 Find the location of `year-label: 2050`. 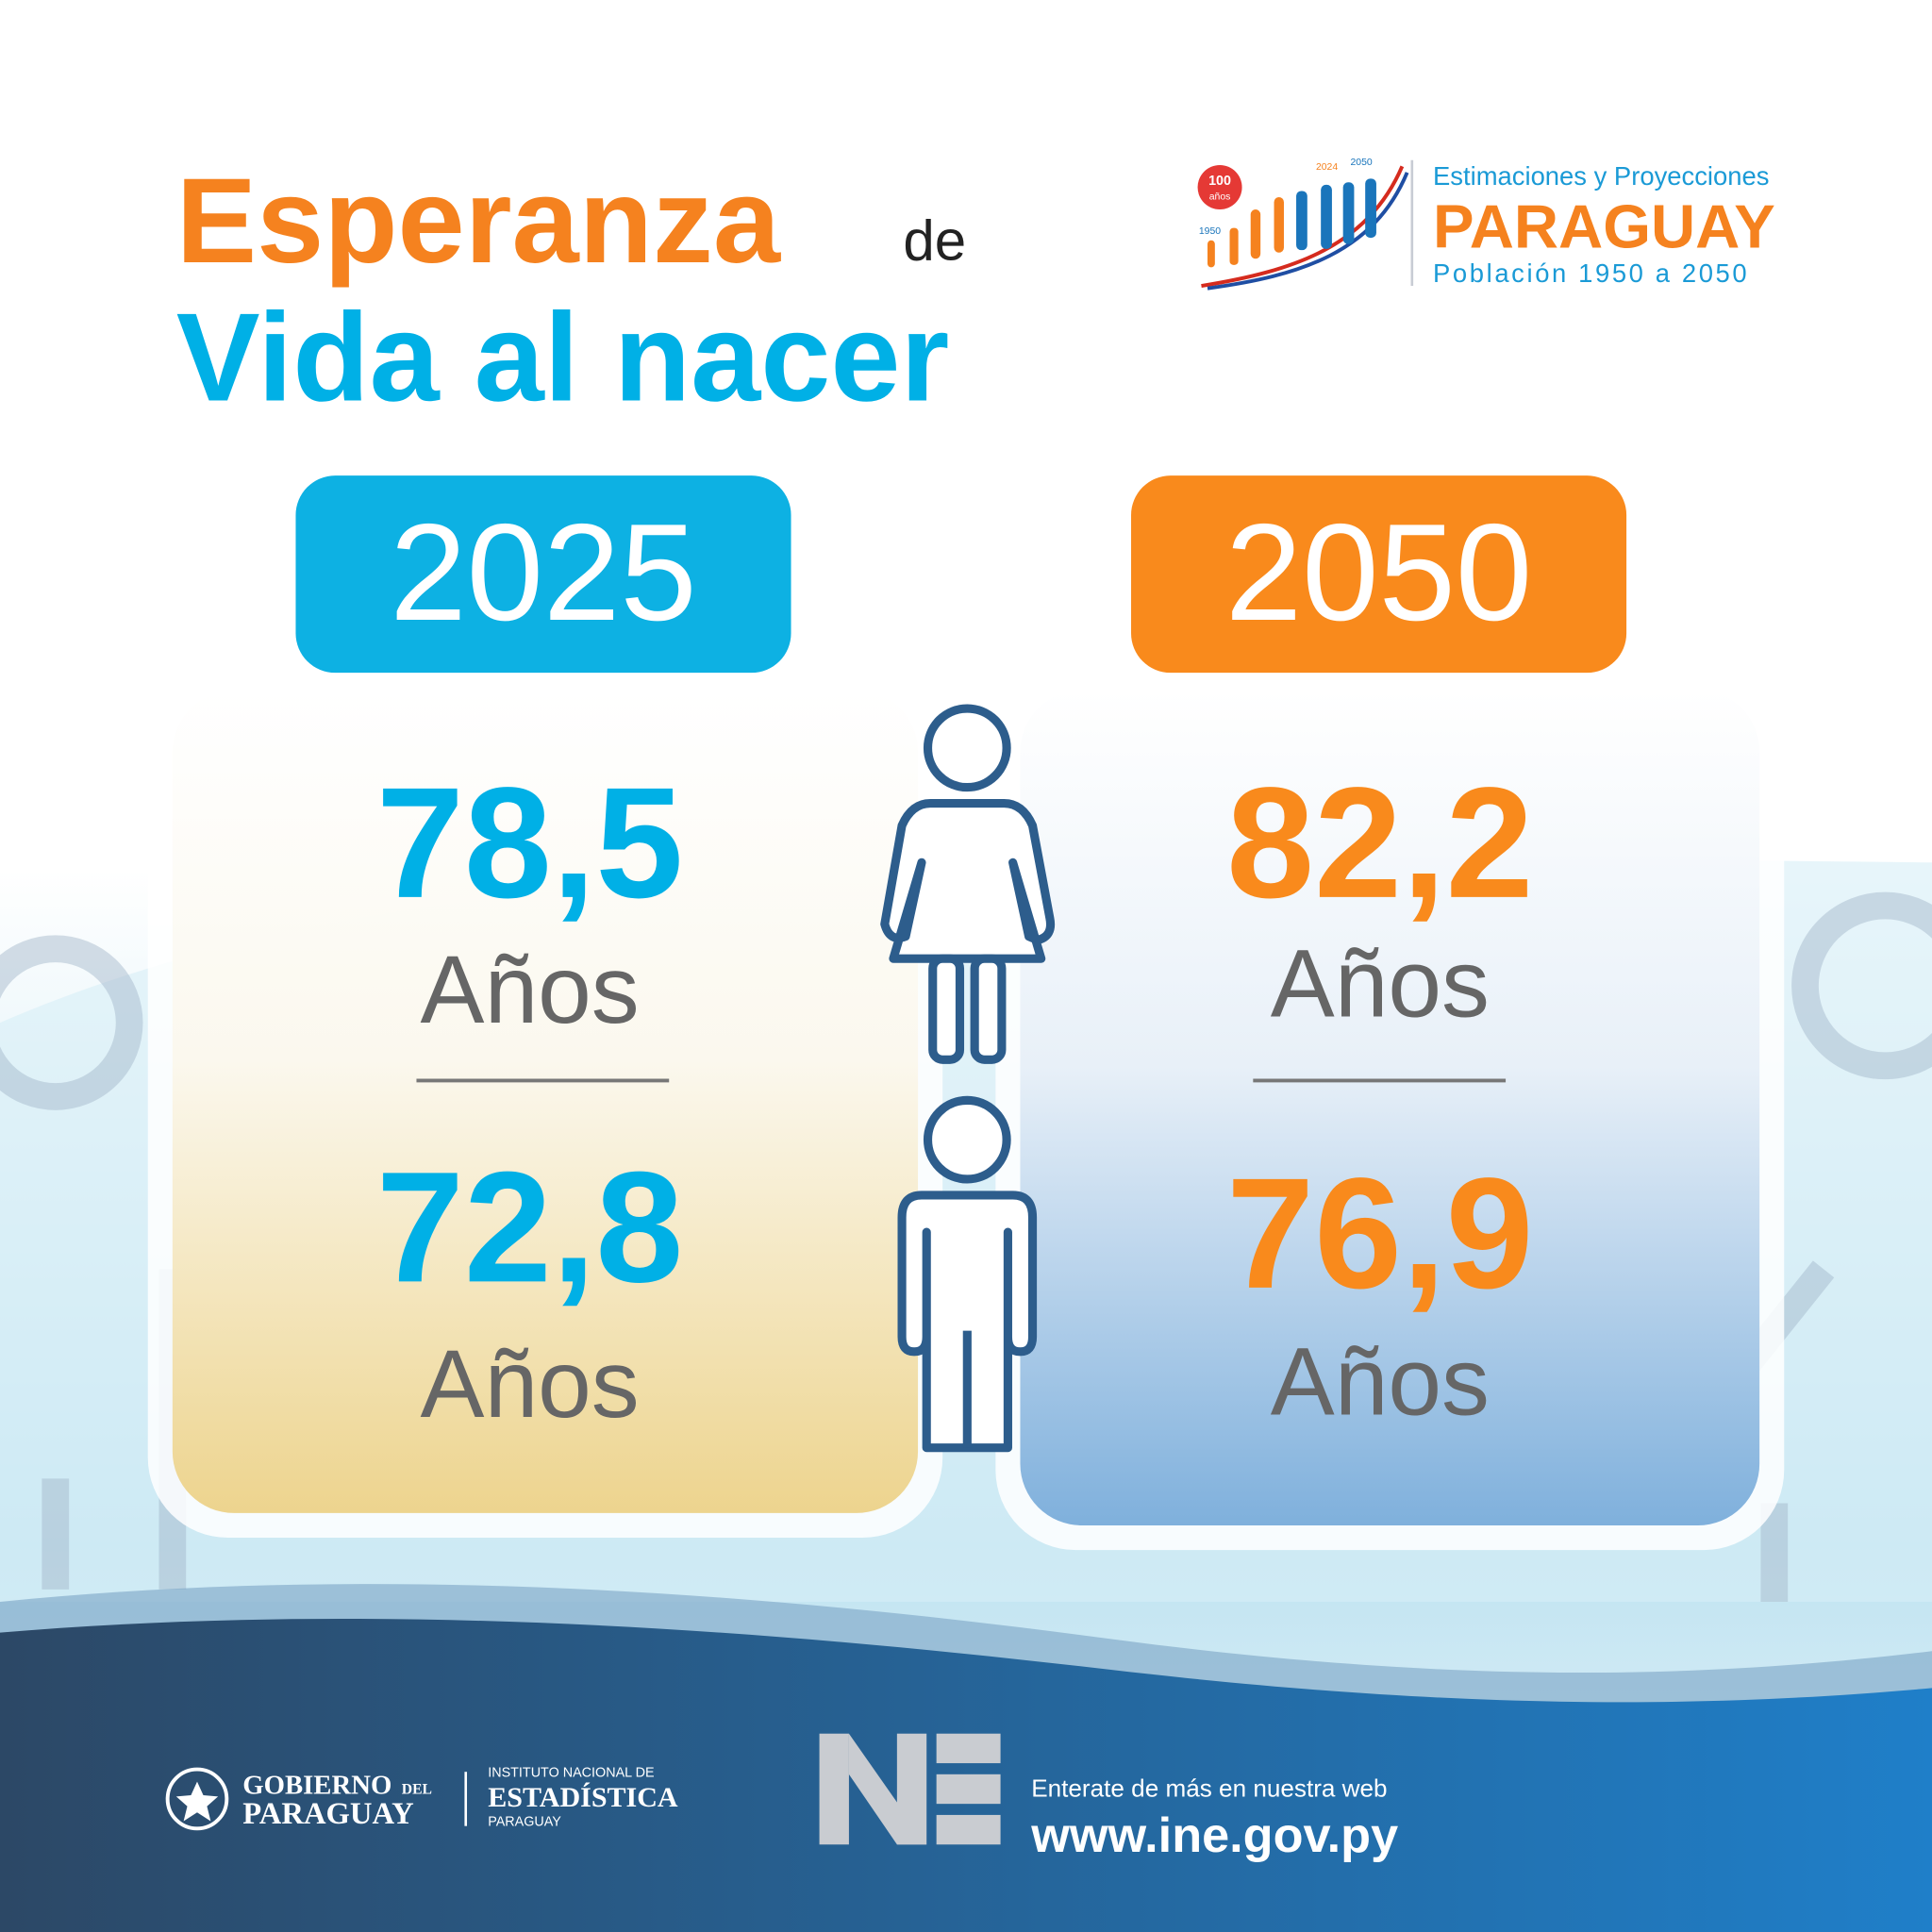

year-label: 2050 is located at coordinates (1378, 572).